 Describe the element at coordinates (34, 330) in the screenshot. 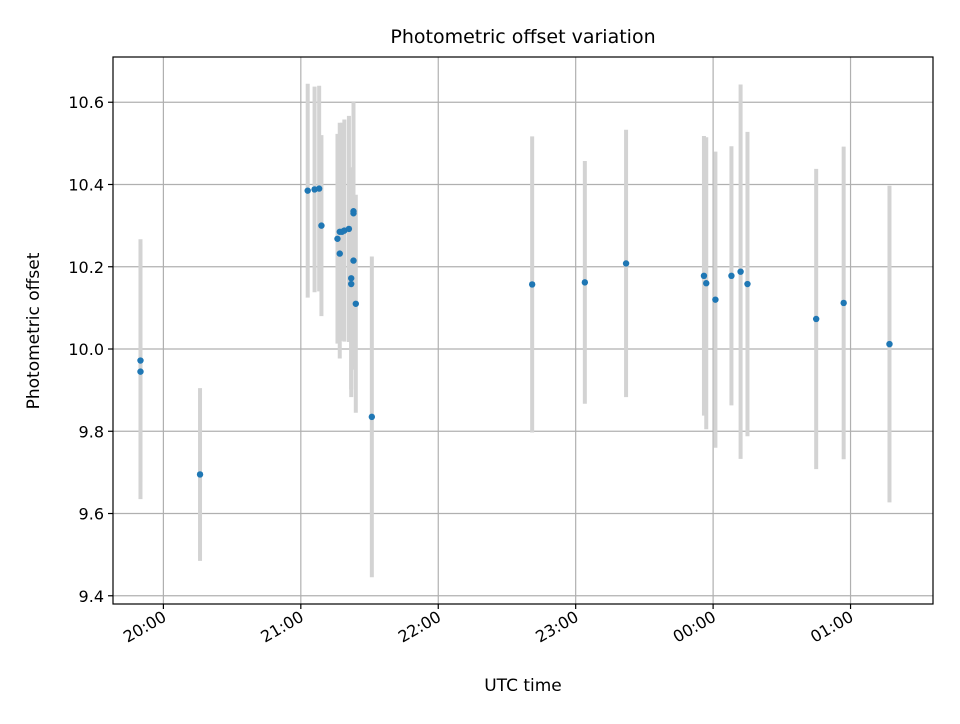

I see `y-axis-label: Photometric offset` at that location.